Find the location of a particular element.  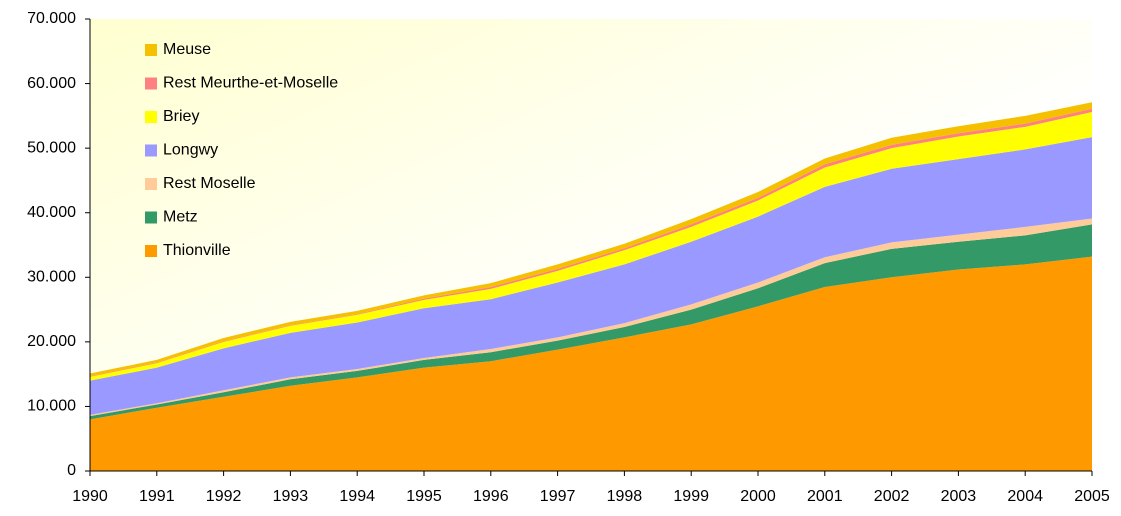

x-tick-label: 1999 is located at coordinates (691, 496).